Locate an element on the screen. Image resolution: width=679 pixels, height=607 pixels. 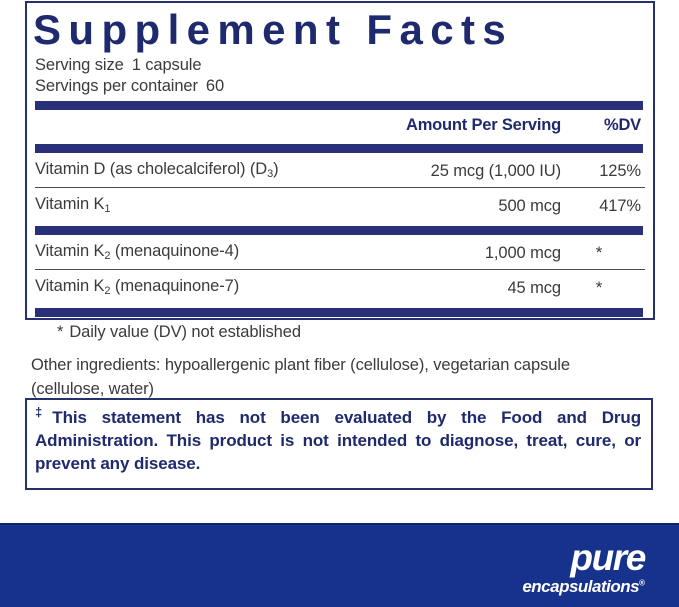
table-row: Vitamin K2 (menaquinone-4) 1,000 mcg * is located at coordinates (340, 252).